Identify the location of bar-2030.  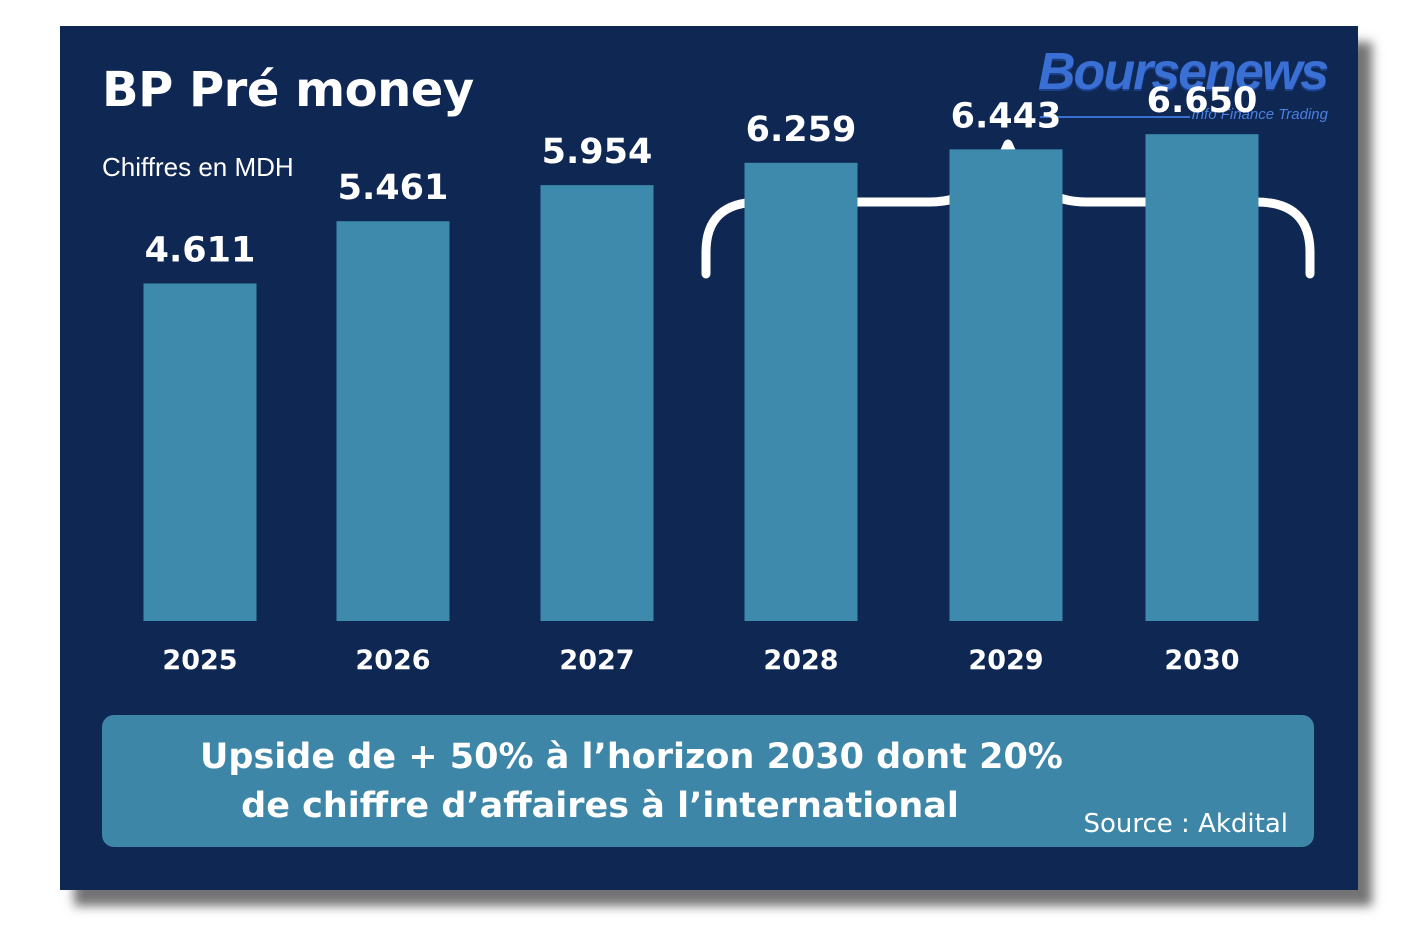
(1202, 377).